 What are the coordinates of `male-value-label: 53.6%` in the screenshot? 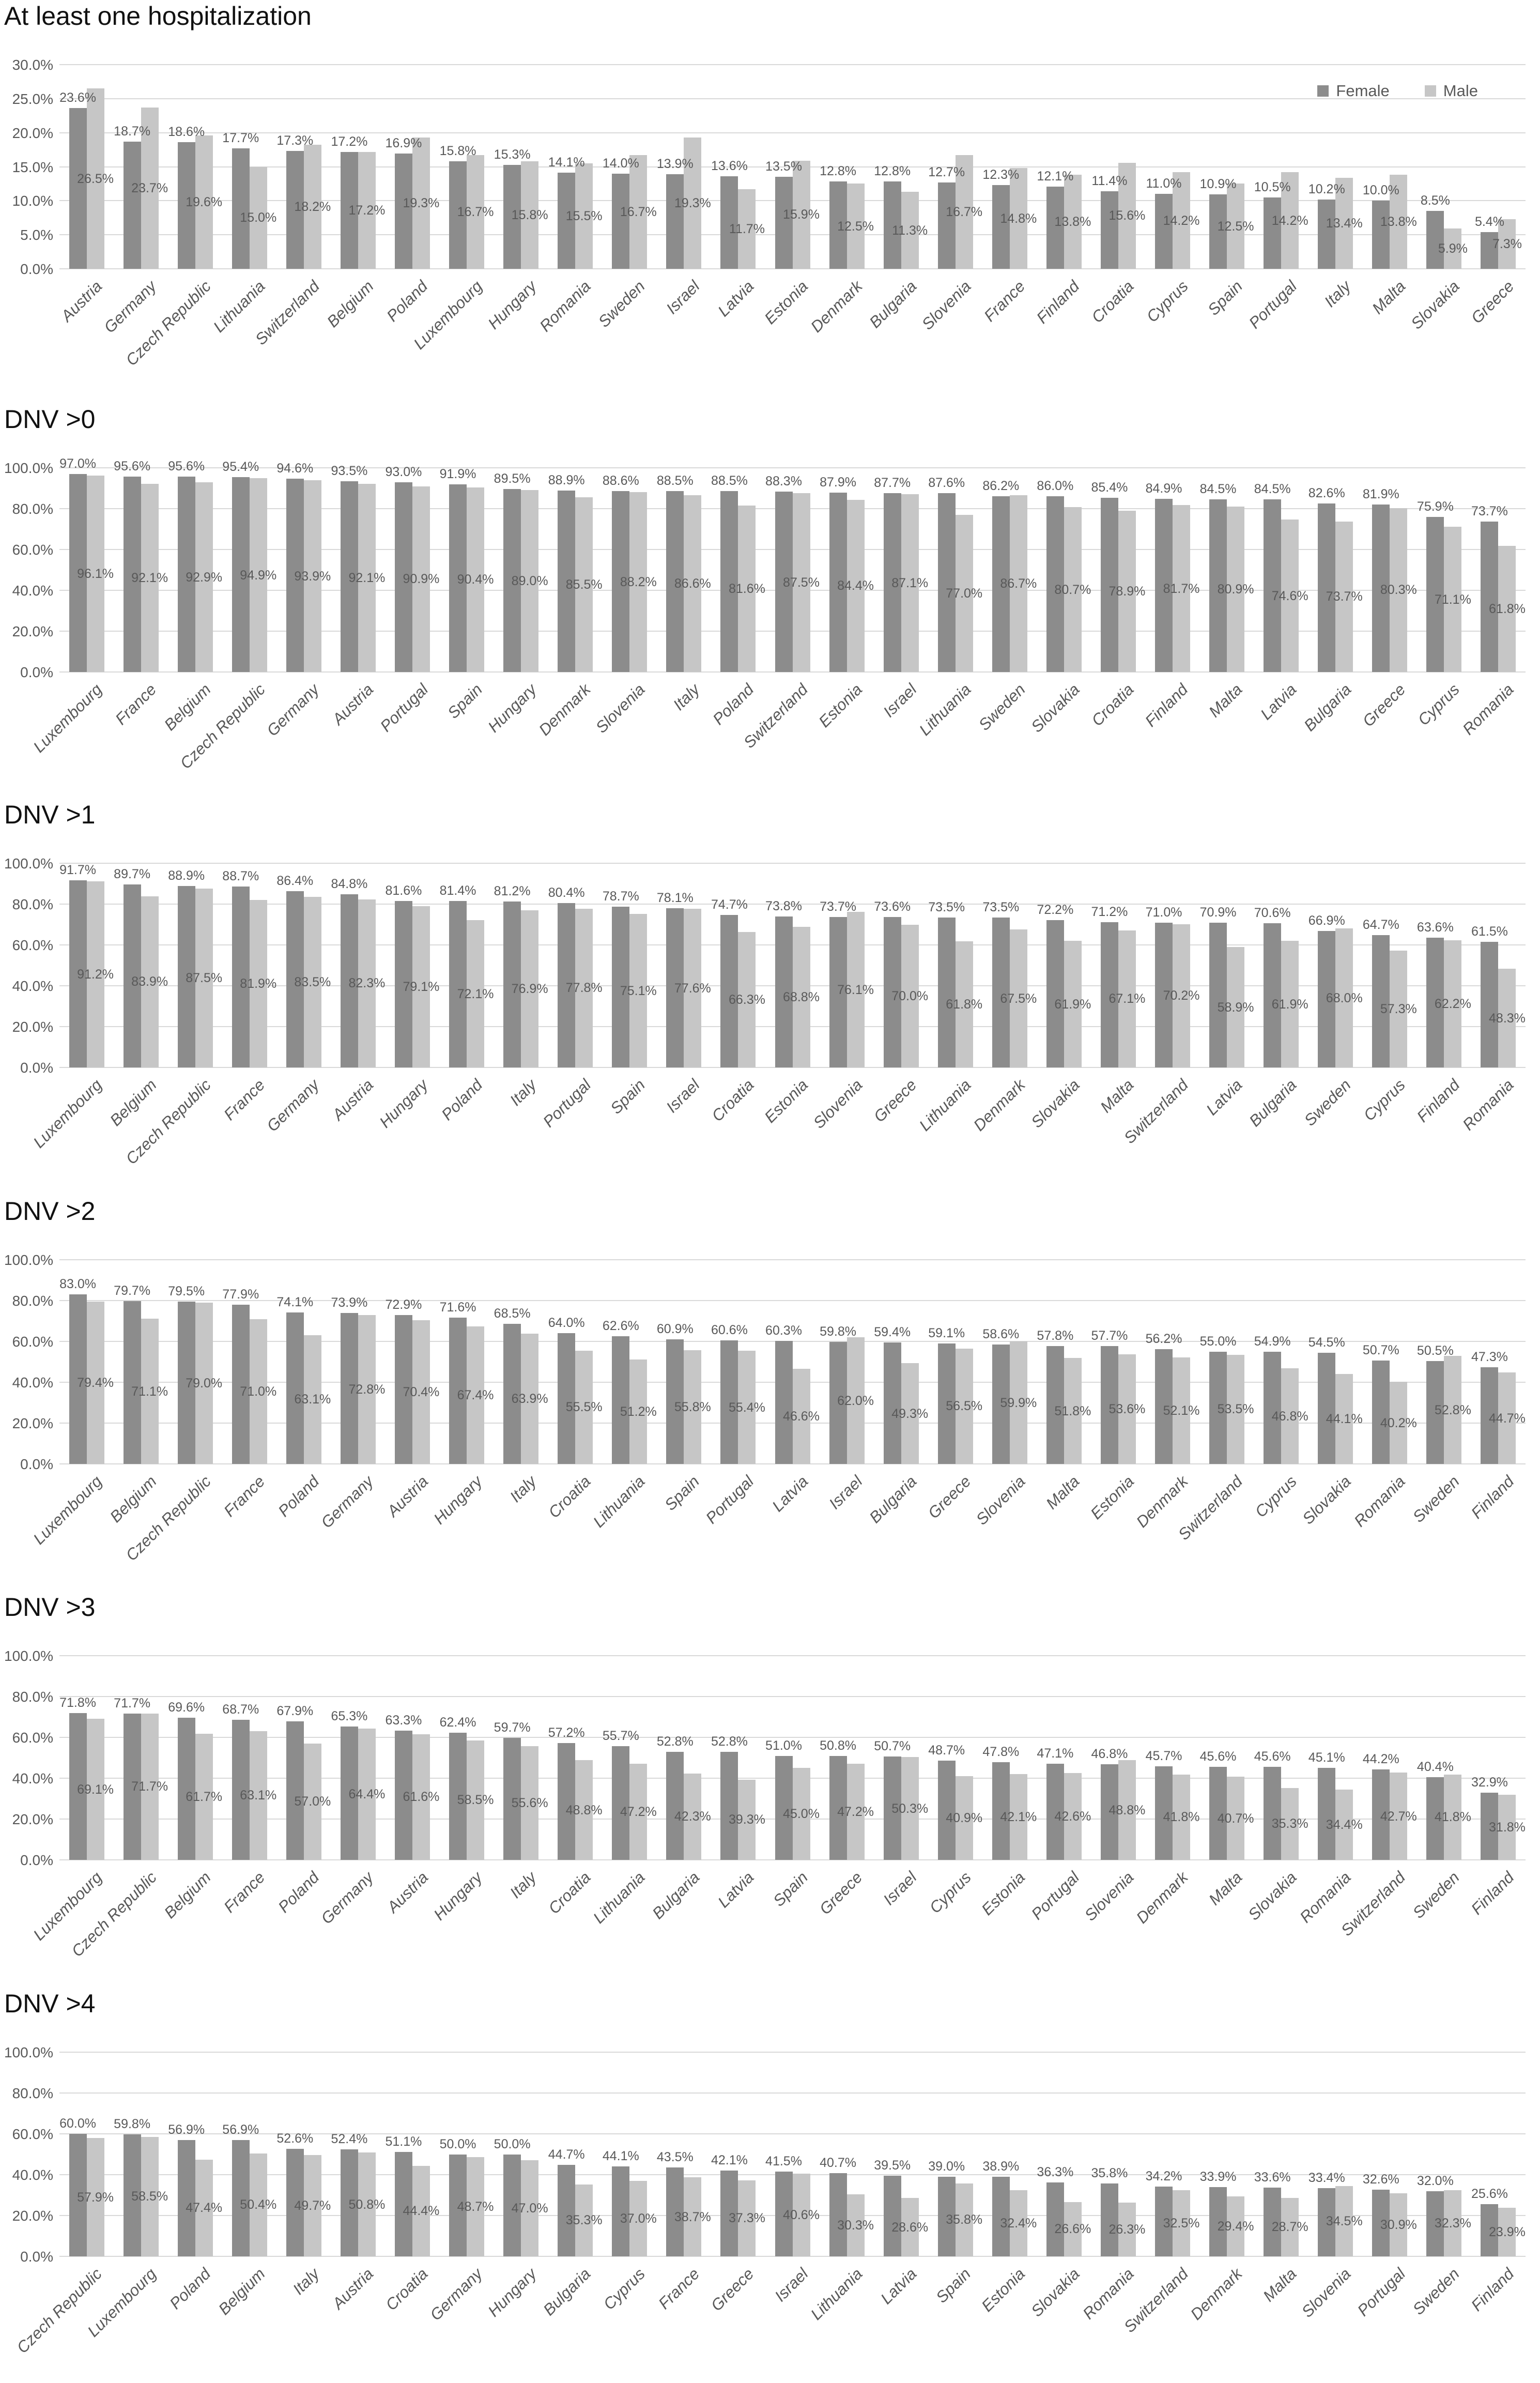 It's located at (1127, 1409).